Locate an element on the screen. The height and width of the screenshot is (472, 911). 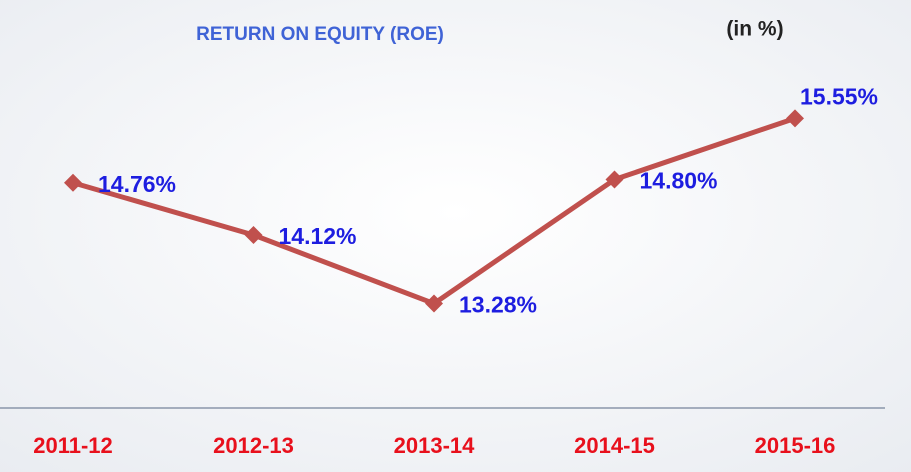
x-tick-label: 2011-12 is located at coordinates (73, 445).